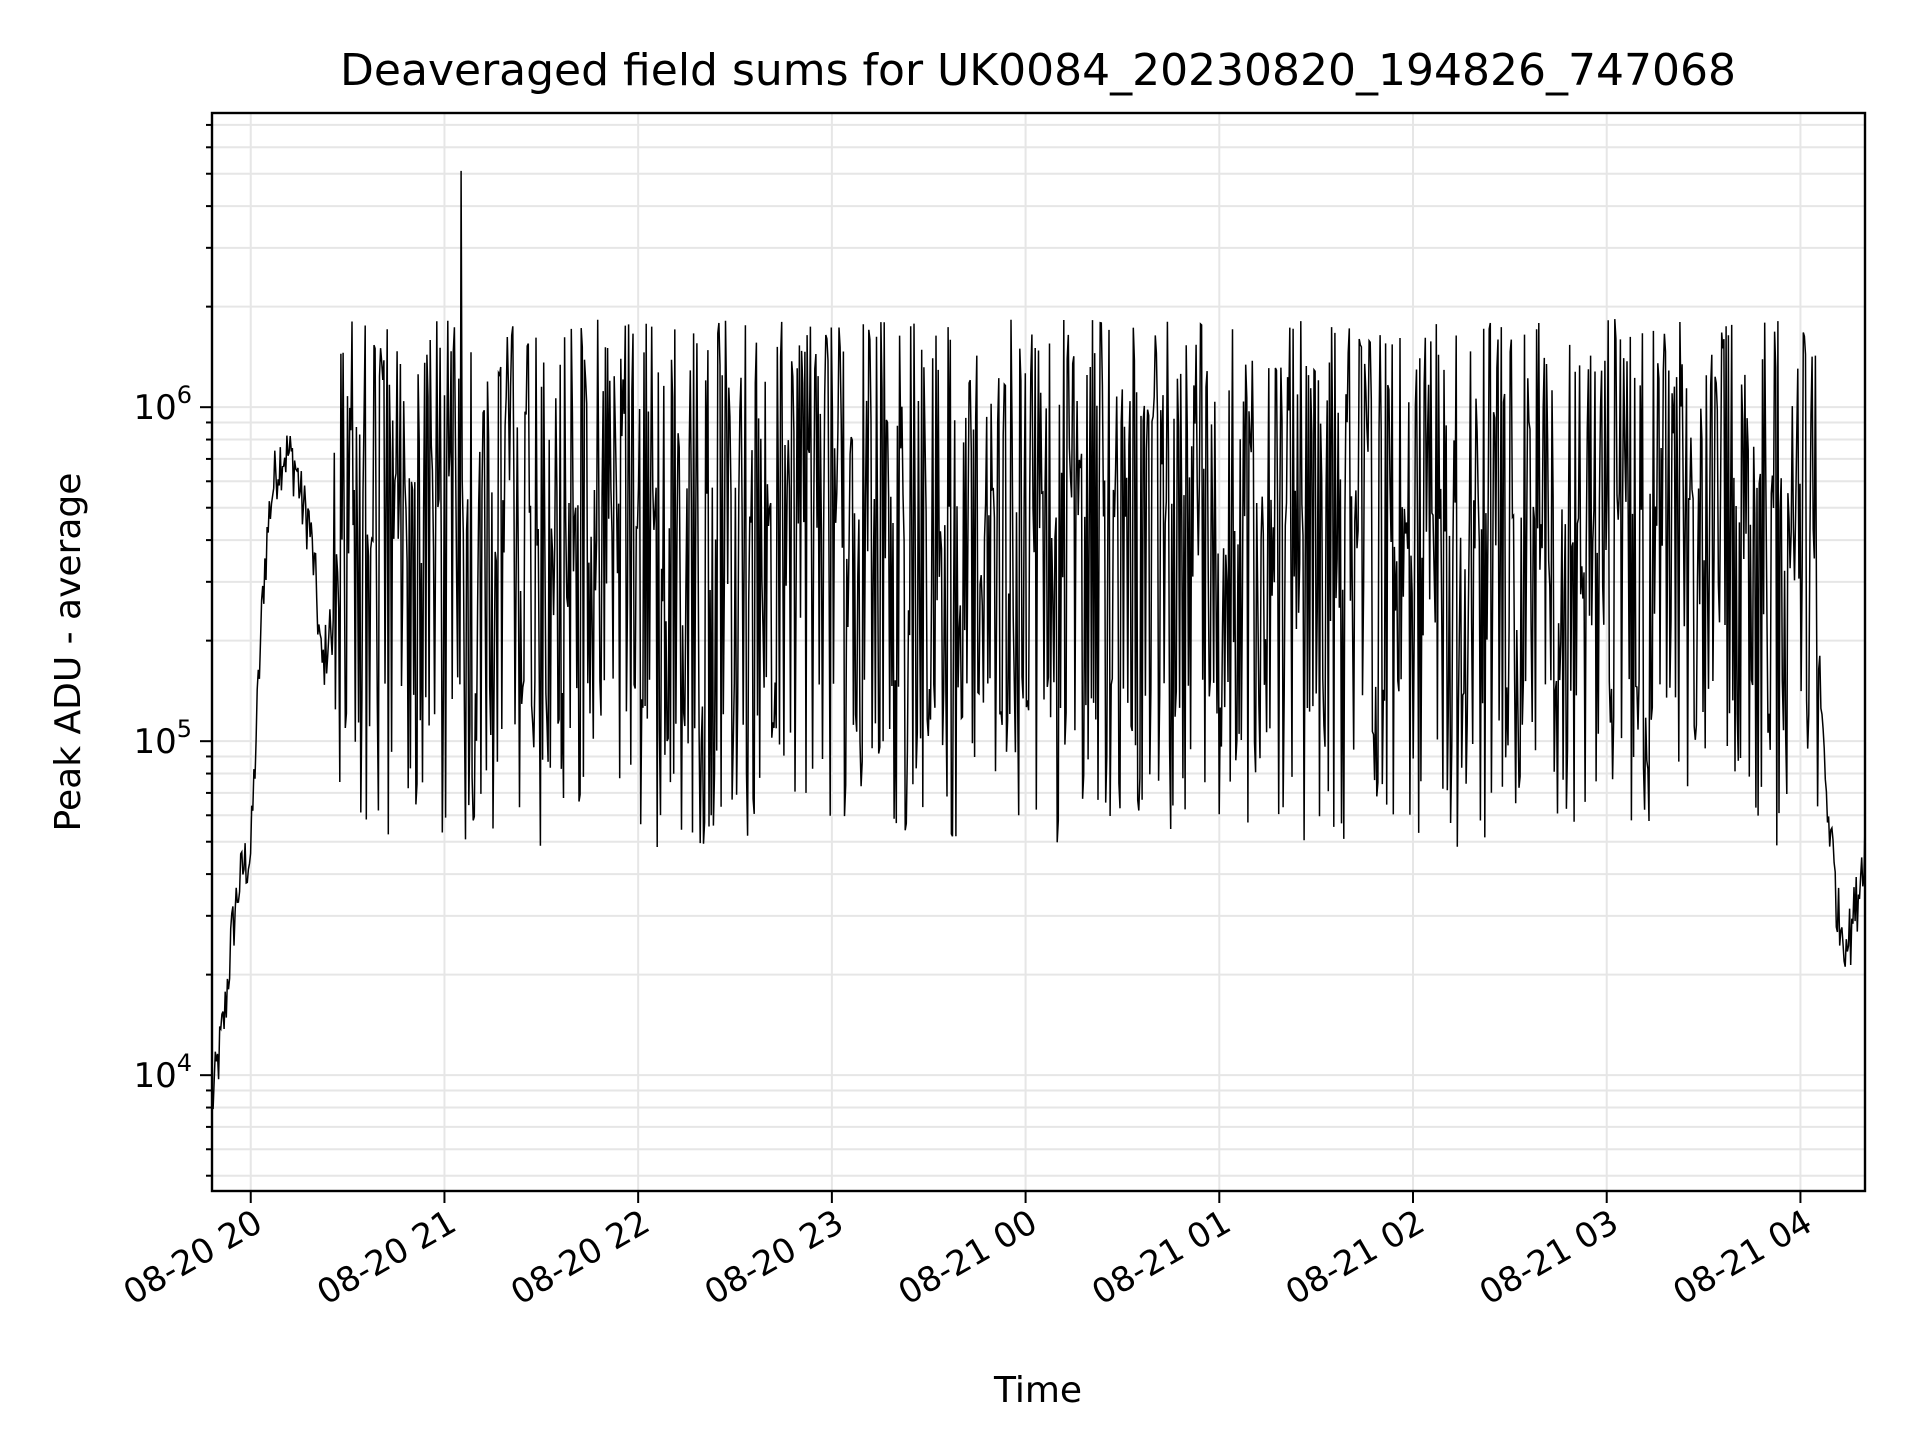  What do you see at coordinates (162, 738) in the screenshot?
I see `y-tick-label: 10⁵` at bounding box center [162, 738].